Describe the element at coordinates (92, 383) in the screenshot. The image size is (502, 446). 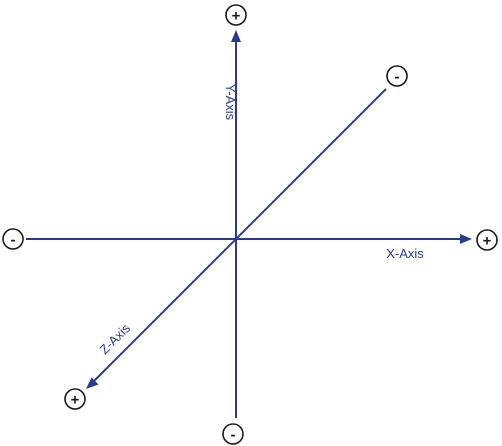
I see `z-axis-arrowhead` at that location.